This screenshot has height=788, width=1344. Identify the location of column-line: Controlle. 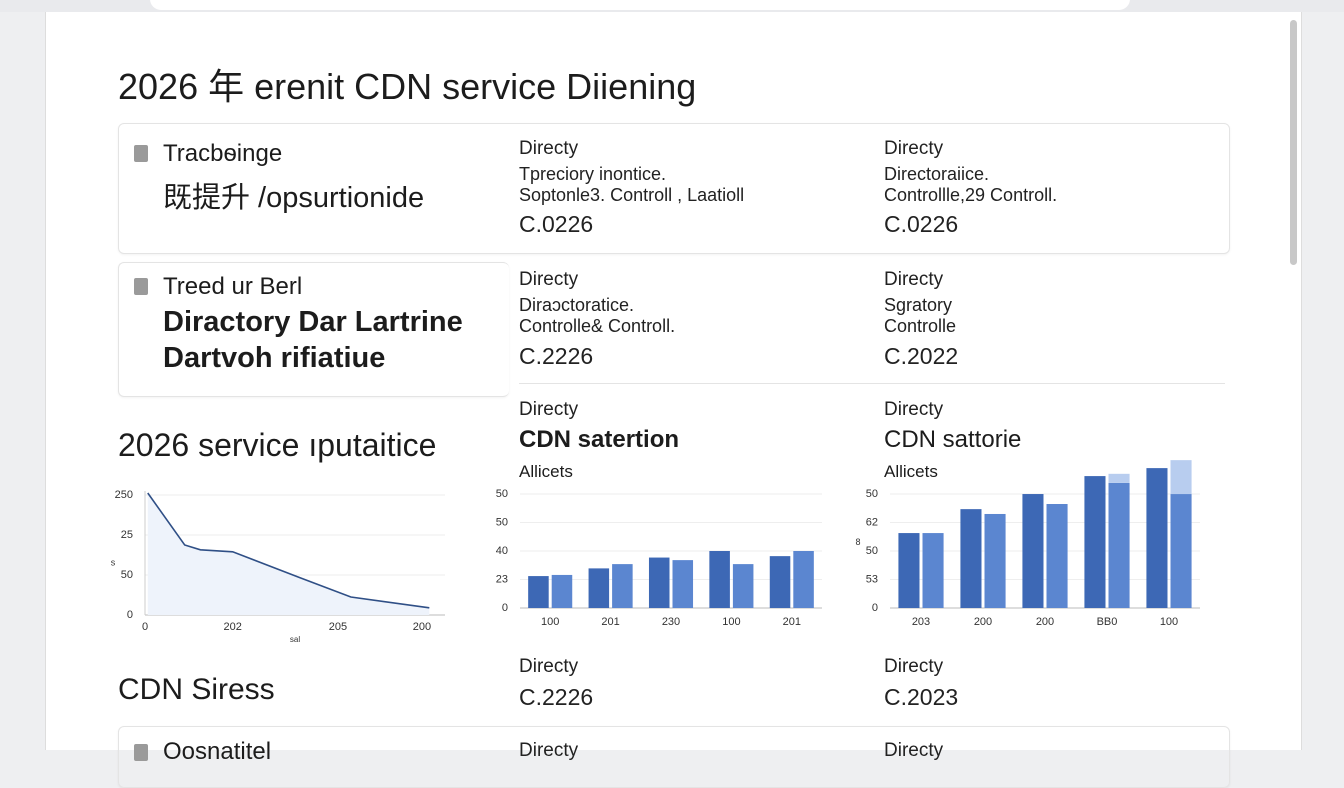
(920, 326).